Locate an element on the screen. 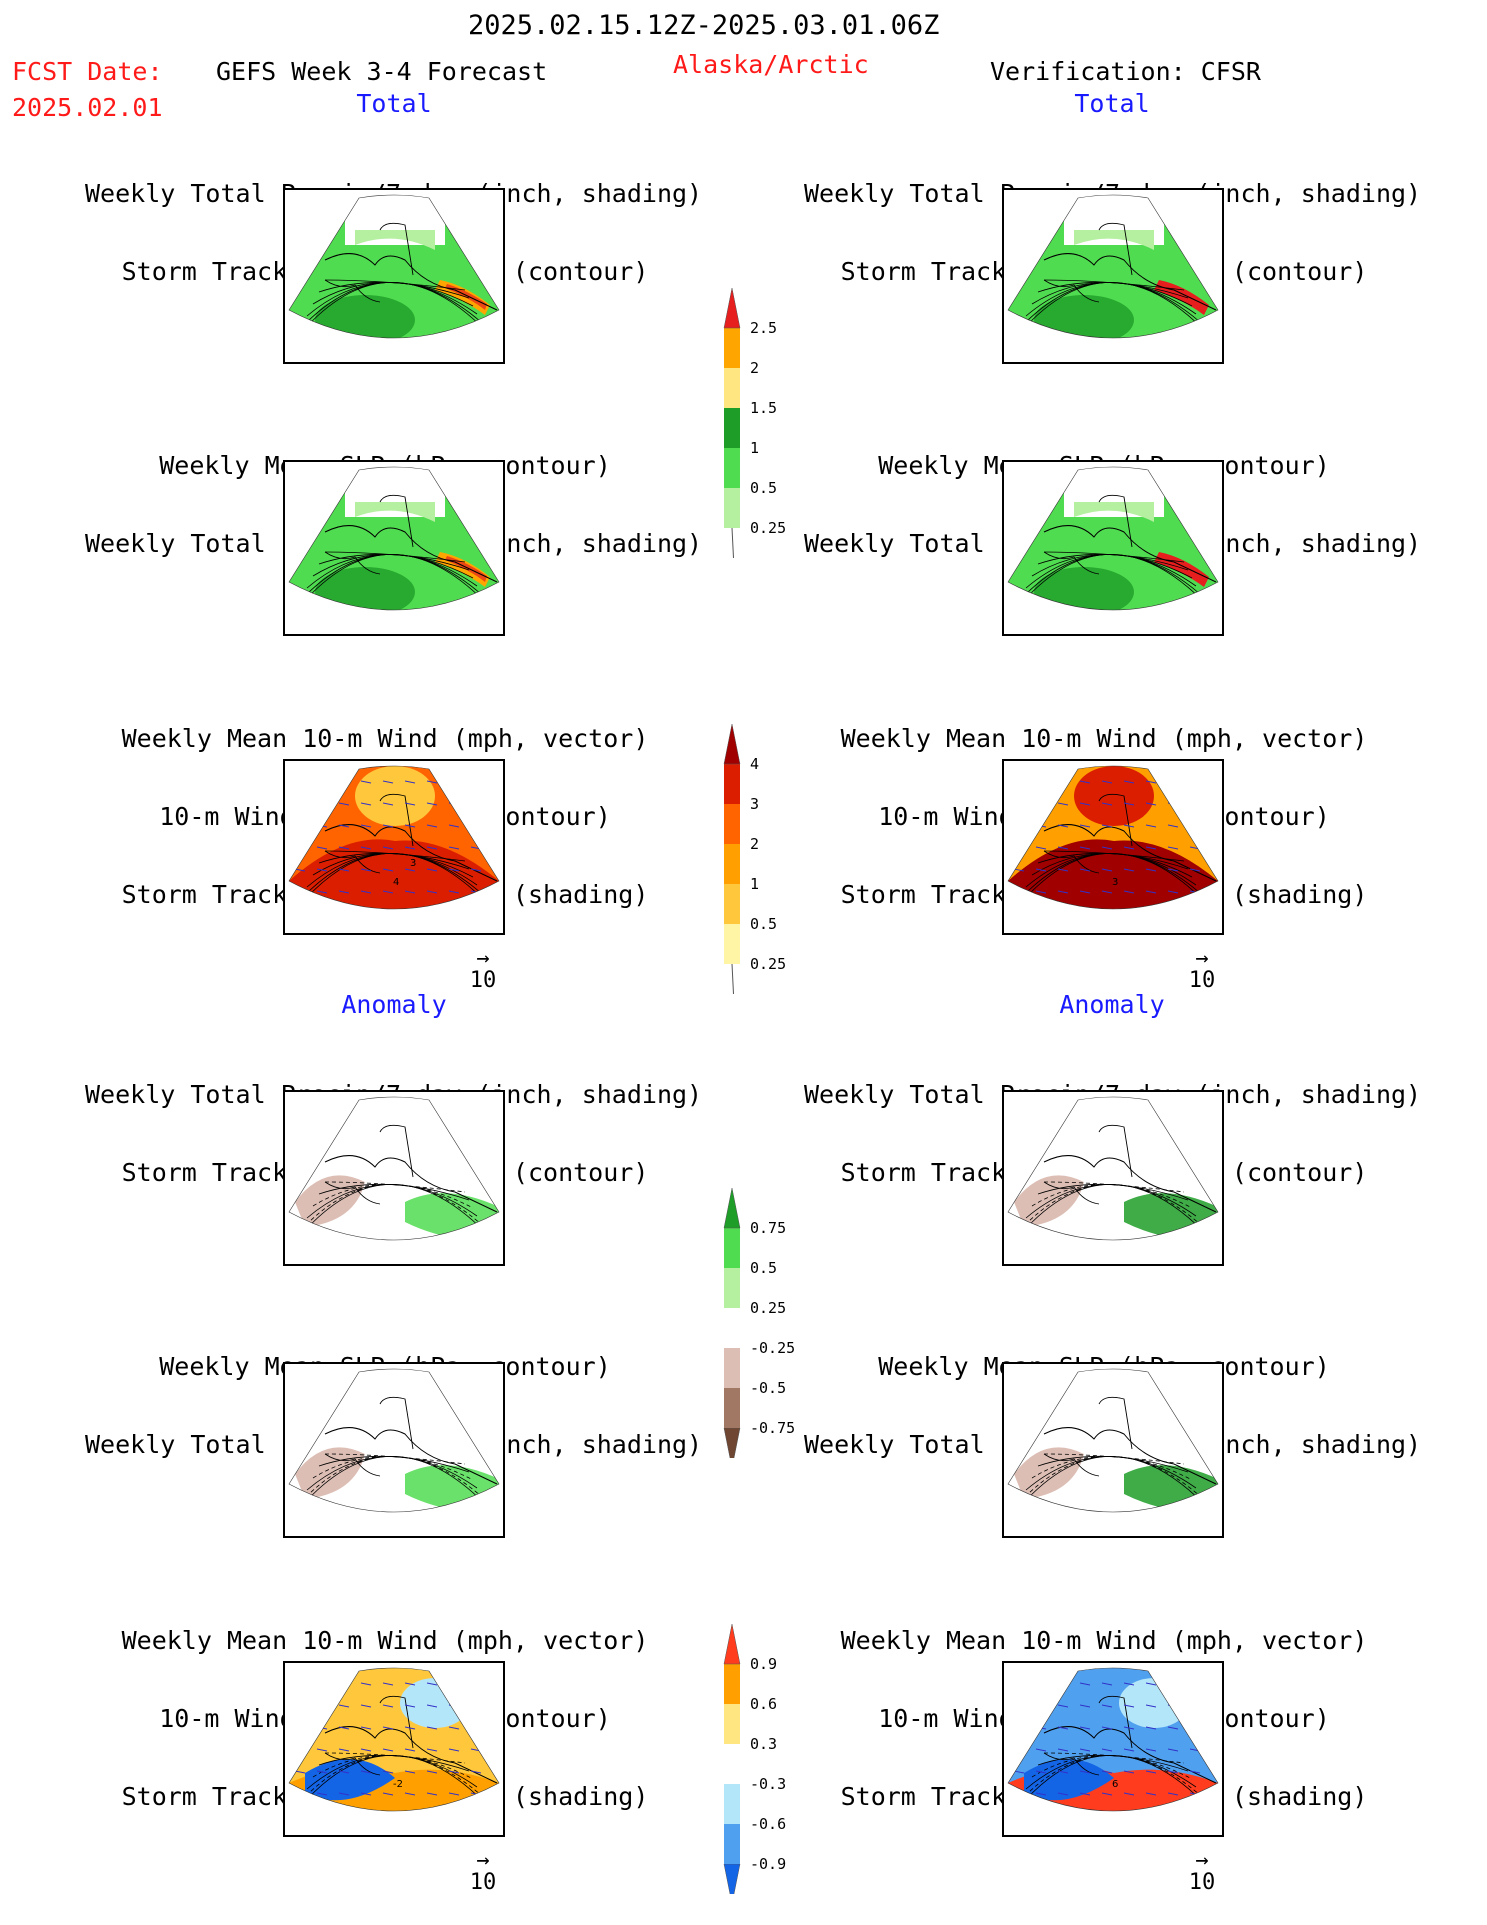  vector-scale-value: 10 is located at coordinates (483, 1882).